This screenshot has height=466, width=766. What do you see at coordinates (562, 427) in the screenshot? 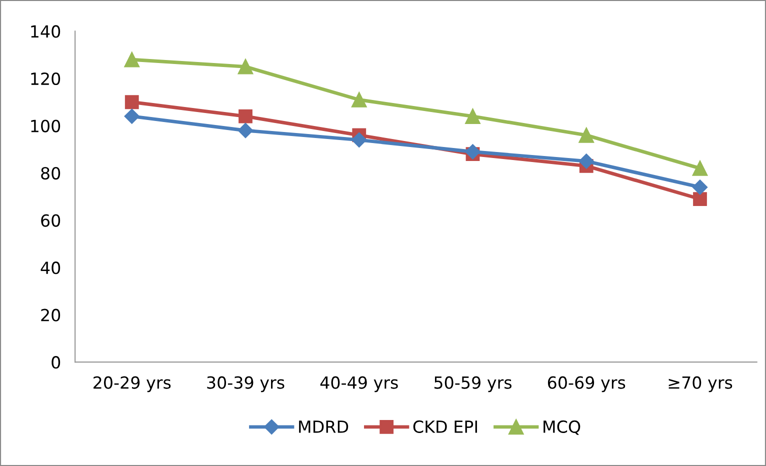
I see `legend-label: MCQ` at bounding box center [562, 427].